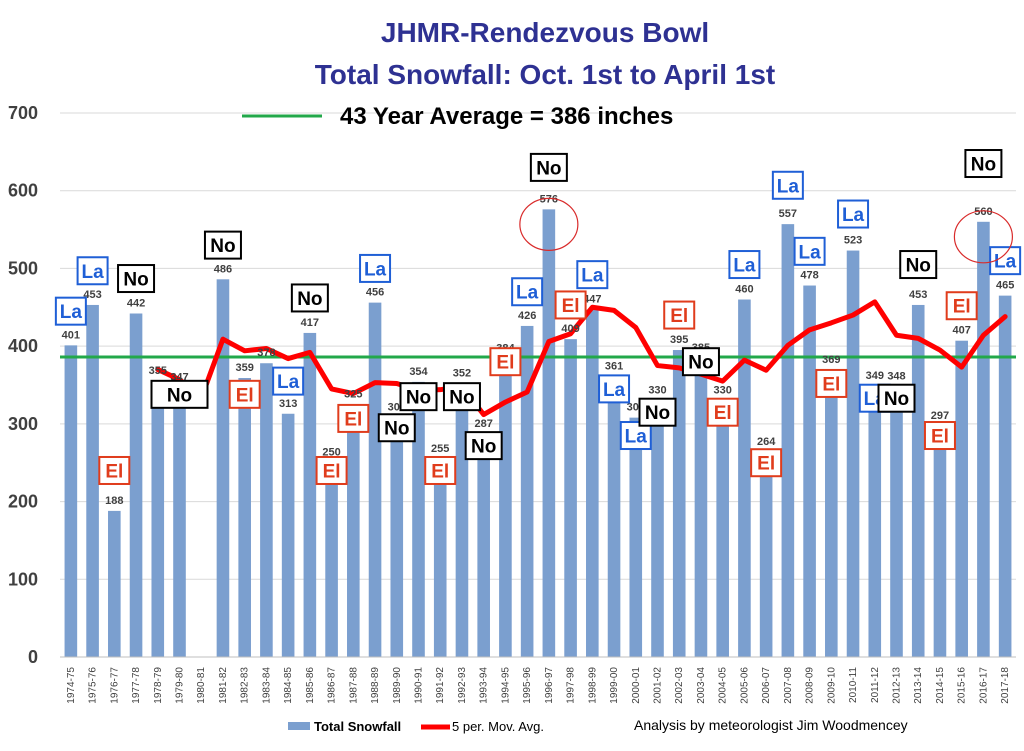  Describe the element at coordinates (353, 394) in the screenshot. I see `data-label: 325` at that location.